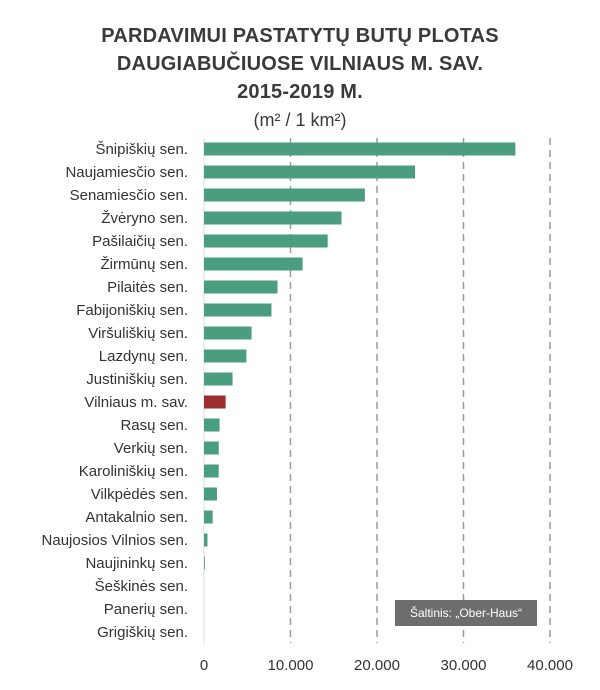  What do you see at coordinates (142, 632) in the screenshot?
I see `category-label-21: Grigiškių sen.` at bounding box center [142, 632].